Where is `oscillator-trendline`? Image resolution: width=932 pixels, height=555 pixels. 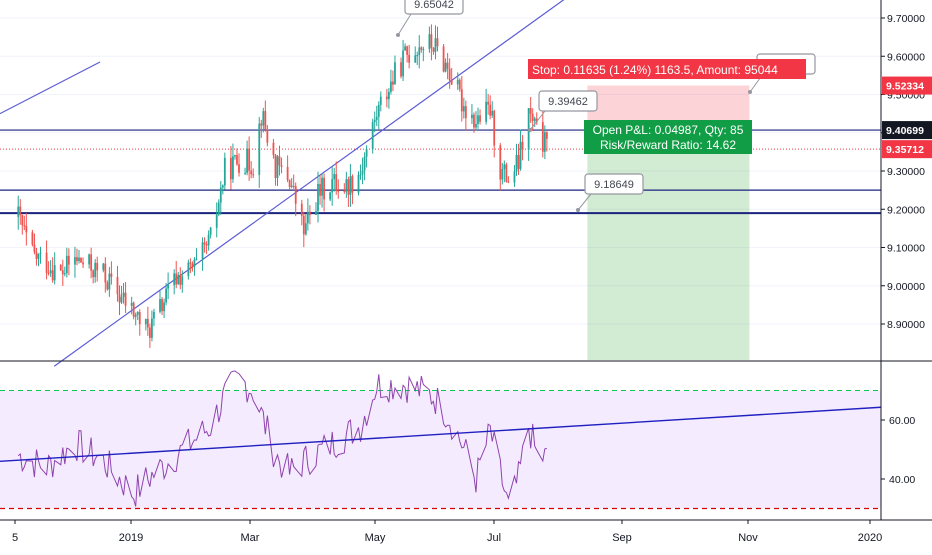 oscillator-trendline is located at coordinates (441, 434).